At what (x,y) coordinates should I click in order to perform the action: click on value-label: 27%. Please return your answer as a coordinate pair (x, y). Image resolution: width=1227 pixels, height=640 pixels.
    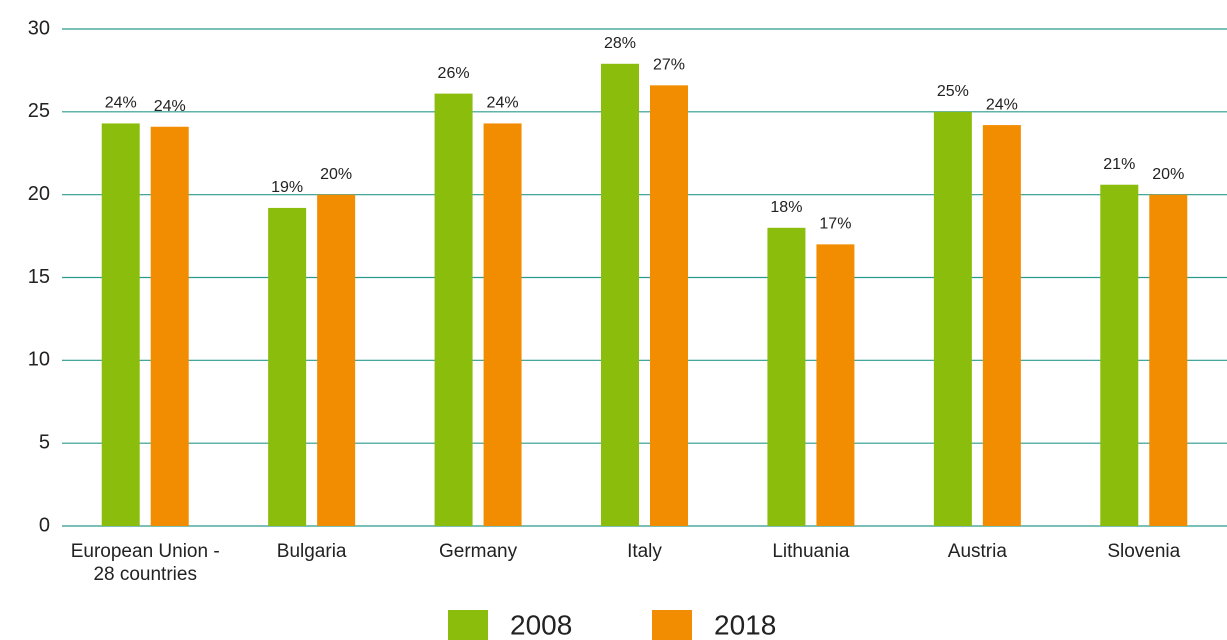
    Looking at the image, I should click on (669, 65).